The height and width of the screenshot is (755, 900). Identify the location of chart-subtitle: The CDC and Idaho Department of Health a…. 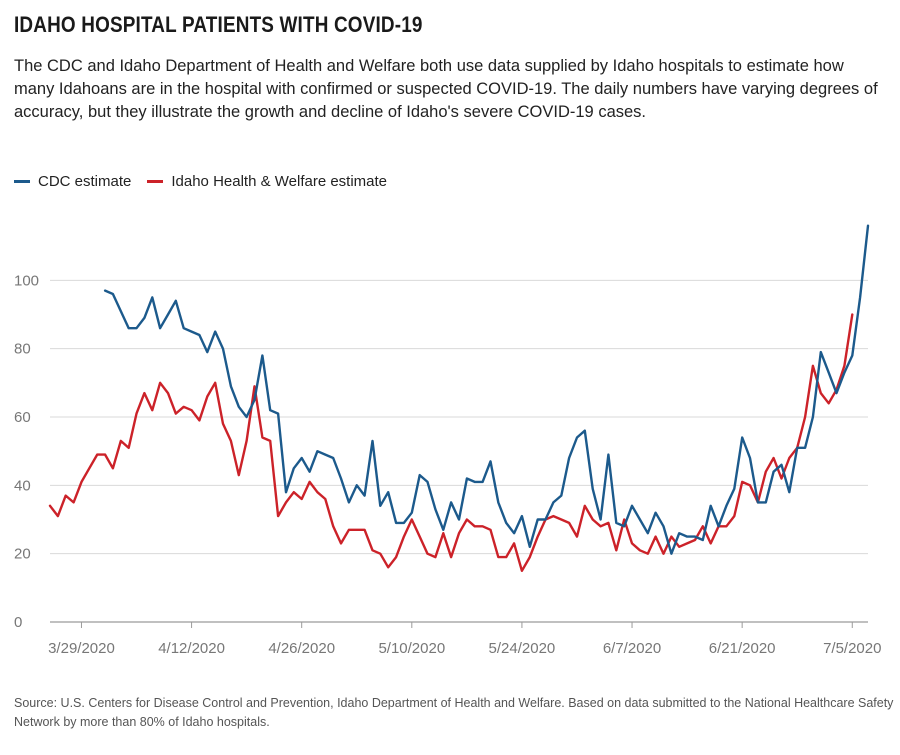
(446, 89).